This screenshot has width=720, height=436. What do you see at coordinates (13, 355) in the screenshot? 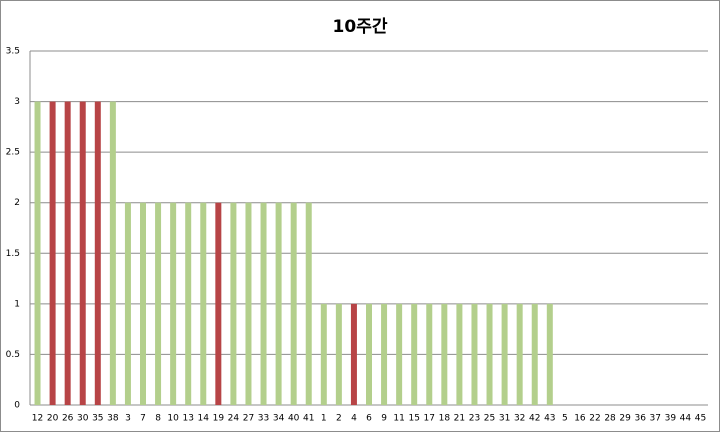
I see `y-tick-label: 0.5` at bounding box center [13, 355].